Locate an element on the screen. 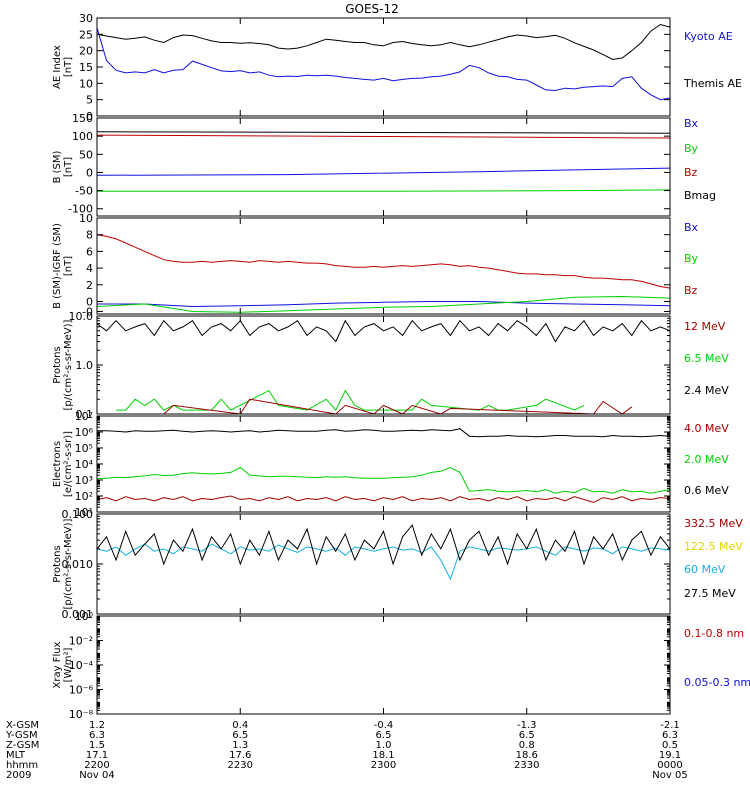 This screenshot has width=750, height=800. panel-7-frame is located at coordinates (383, 665).